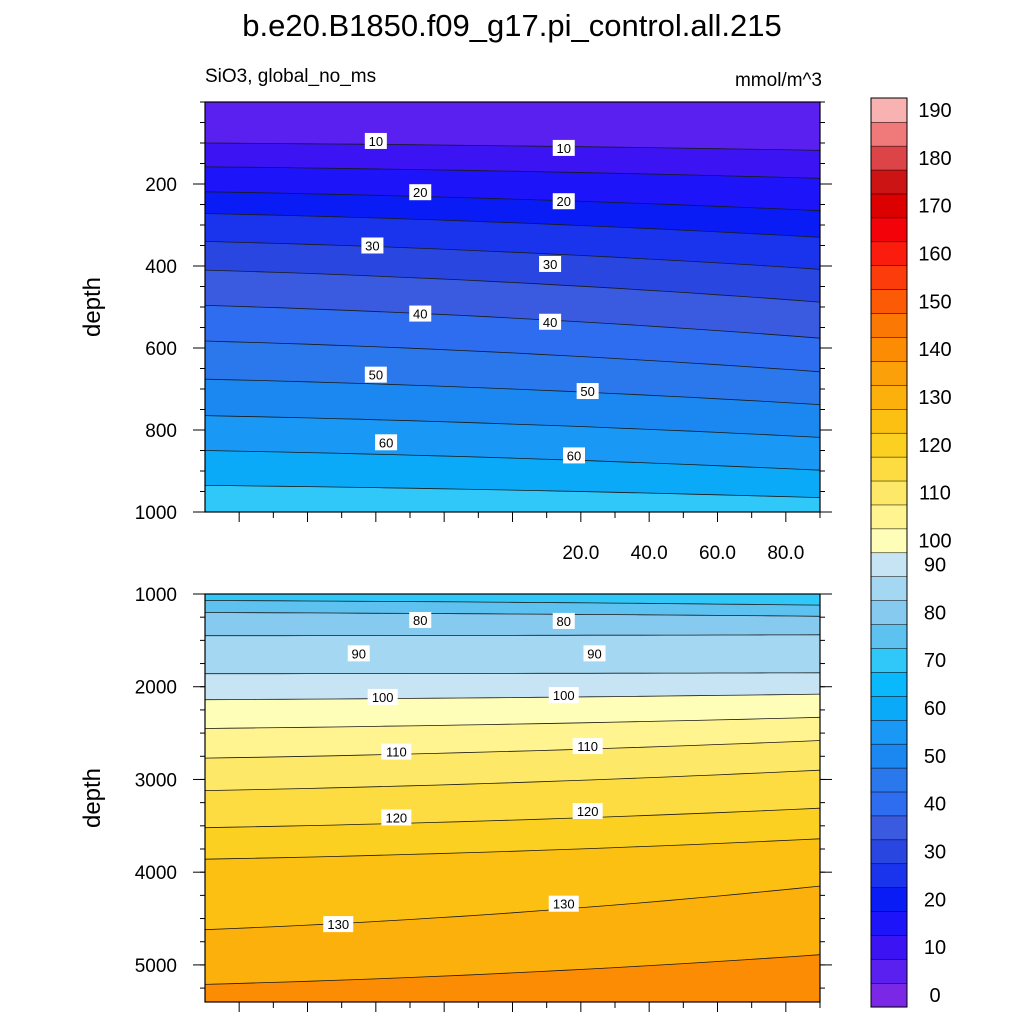 The height and width of the screenshot is (1024, 1024). Describe the element at coordinates (935, 948) in the screenshot. I see `colorbar-label: 10` at that location.